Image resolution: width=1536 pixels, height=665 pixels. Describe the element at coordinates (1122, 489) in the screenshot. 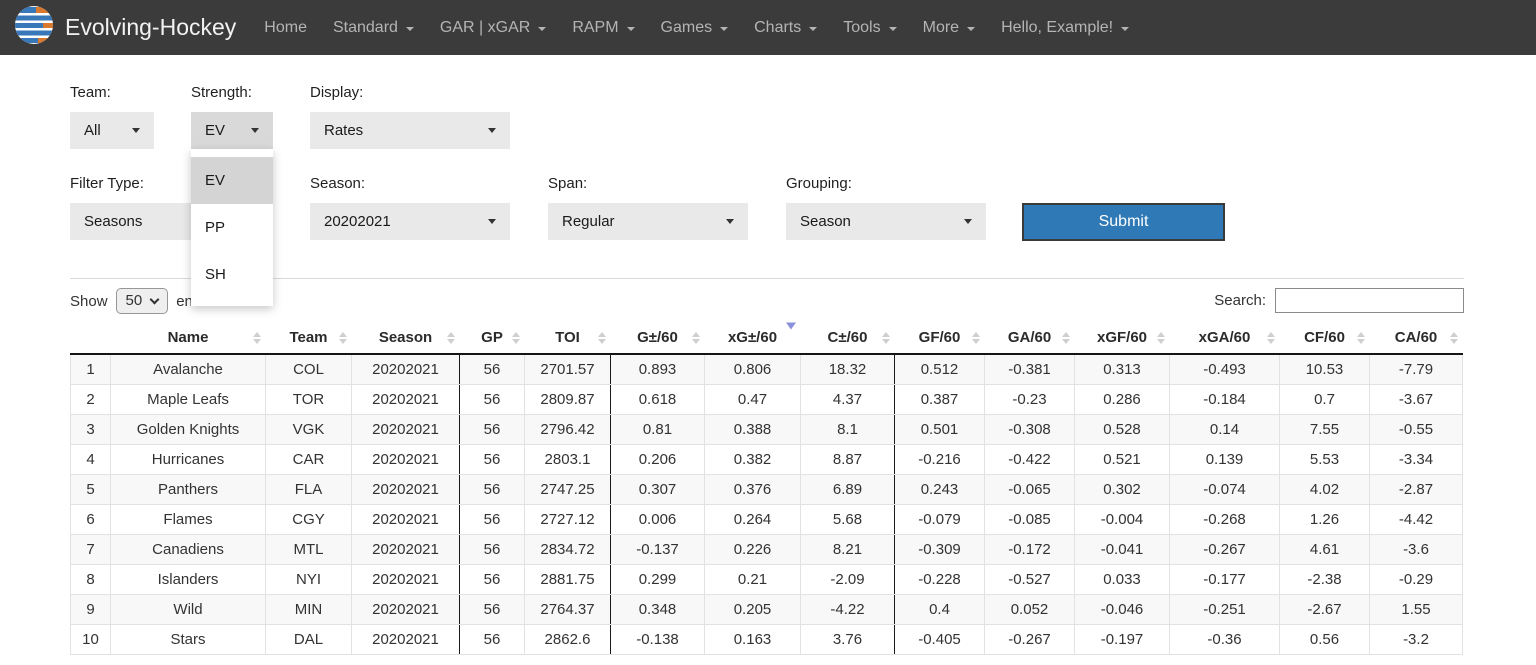

I see `cell-xgf-60: 0.302` at that location.